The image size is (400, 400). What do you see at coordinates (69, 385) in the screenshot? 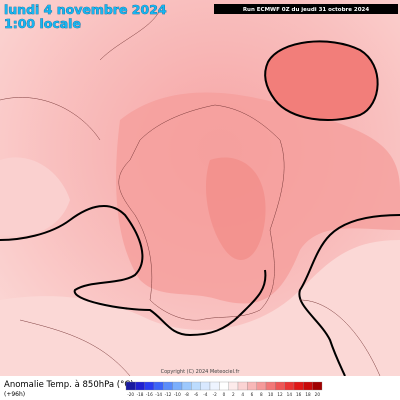
I see `footer-title: Anomalie Temp. à 850hPa (°C)` at bounding box center [69, 385].